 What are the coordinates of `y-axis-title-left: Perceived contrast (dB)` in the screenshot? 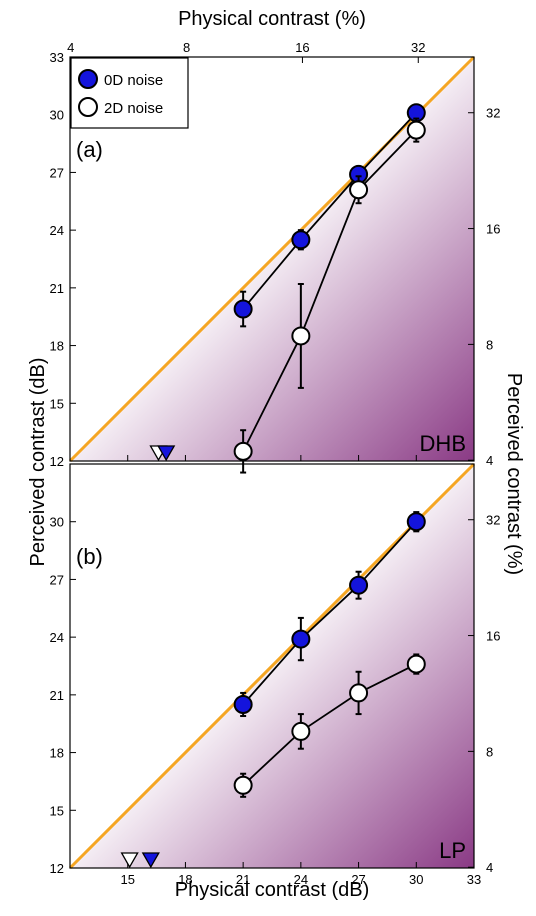 It's located at (38, 462).